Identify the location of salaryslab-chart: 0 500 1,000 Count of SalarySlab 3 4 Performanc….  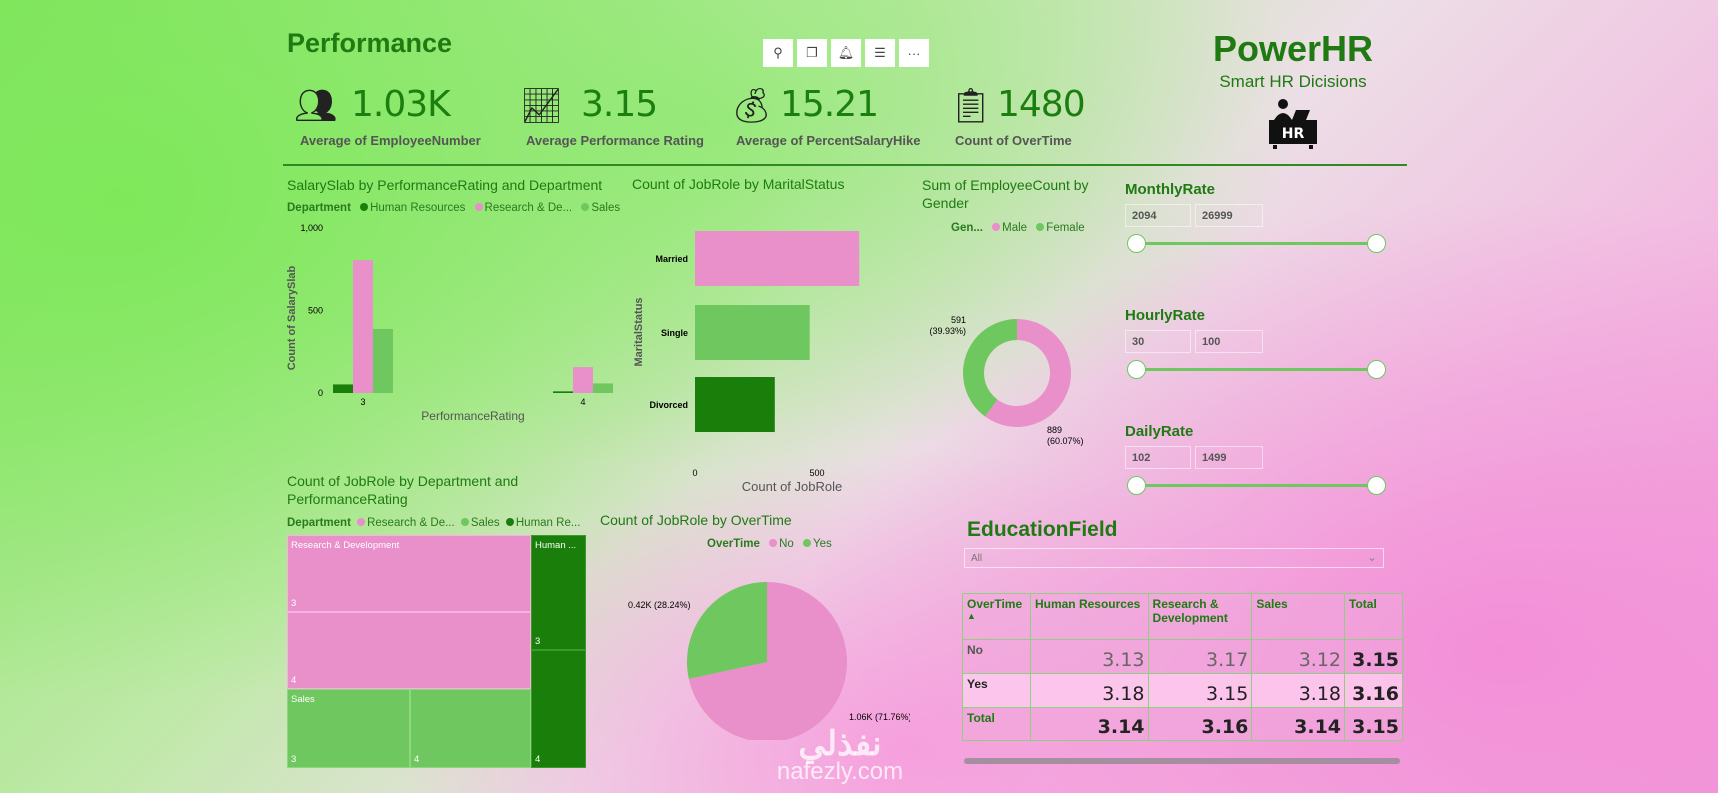
(449, 323).